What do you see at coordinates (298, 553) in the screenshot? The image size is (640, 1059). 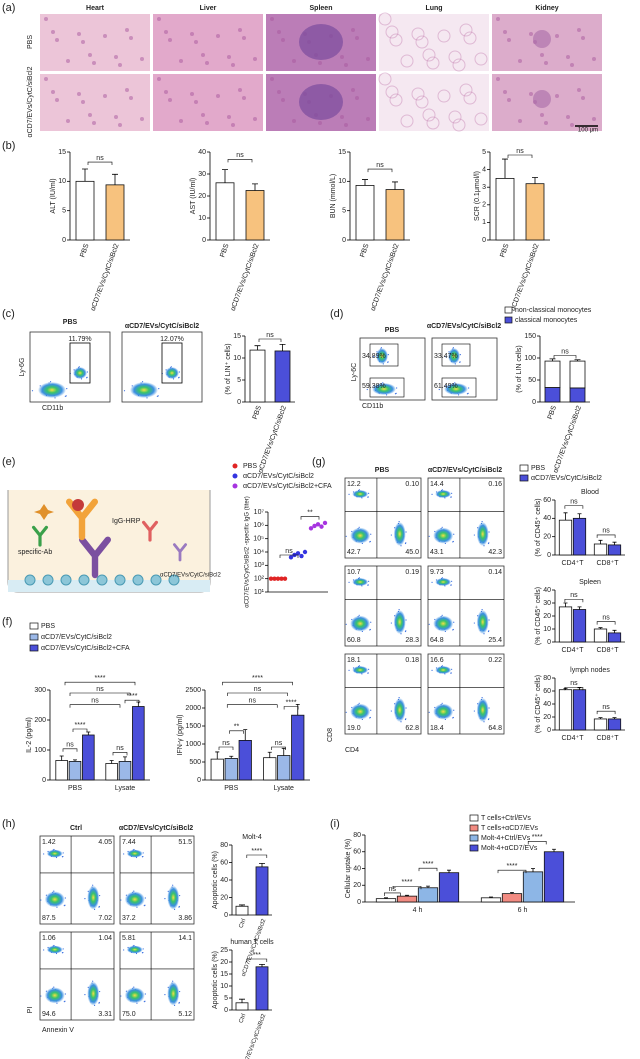 I see `point` at bounding box center [298, 553].